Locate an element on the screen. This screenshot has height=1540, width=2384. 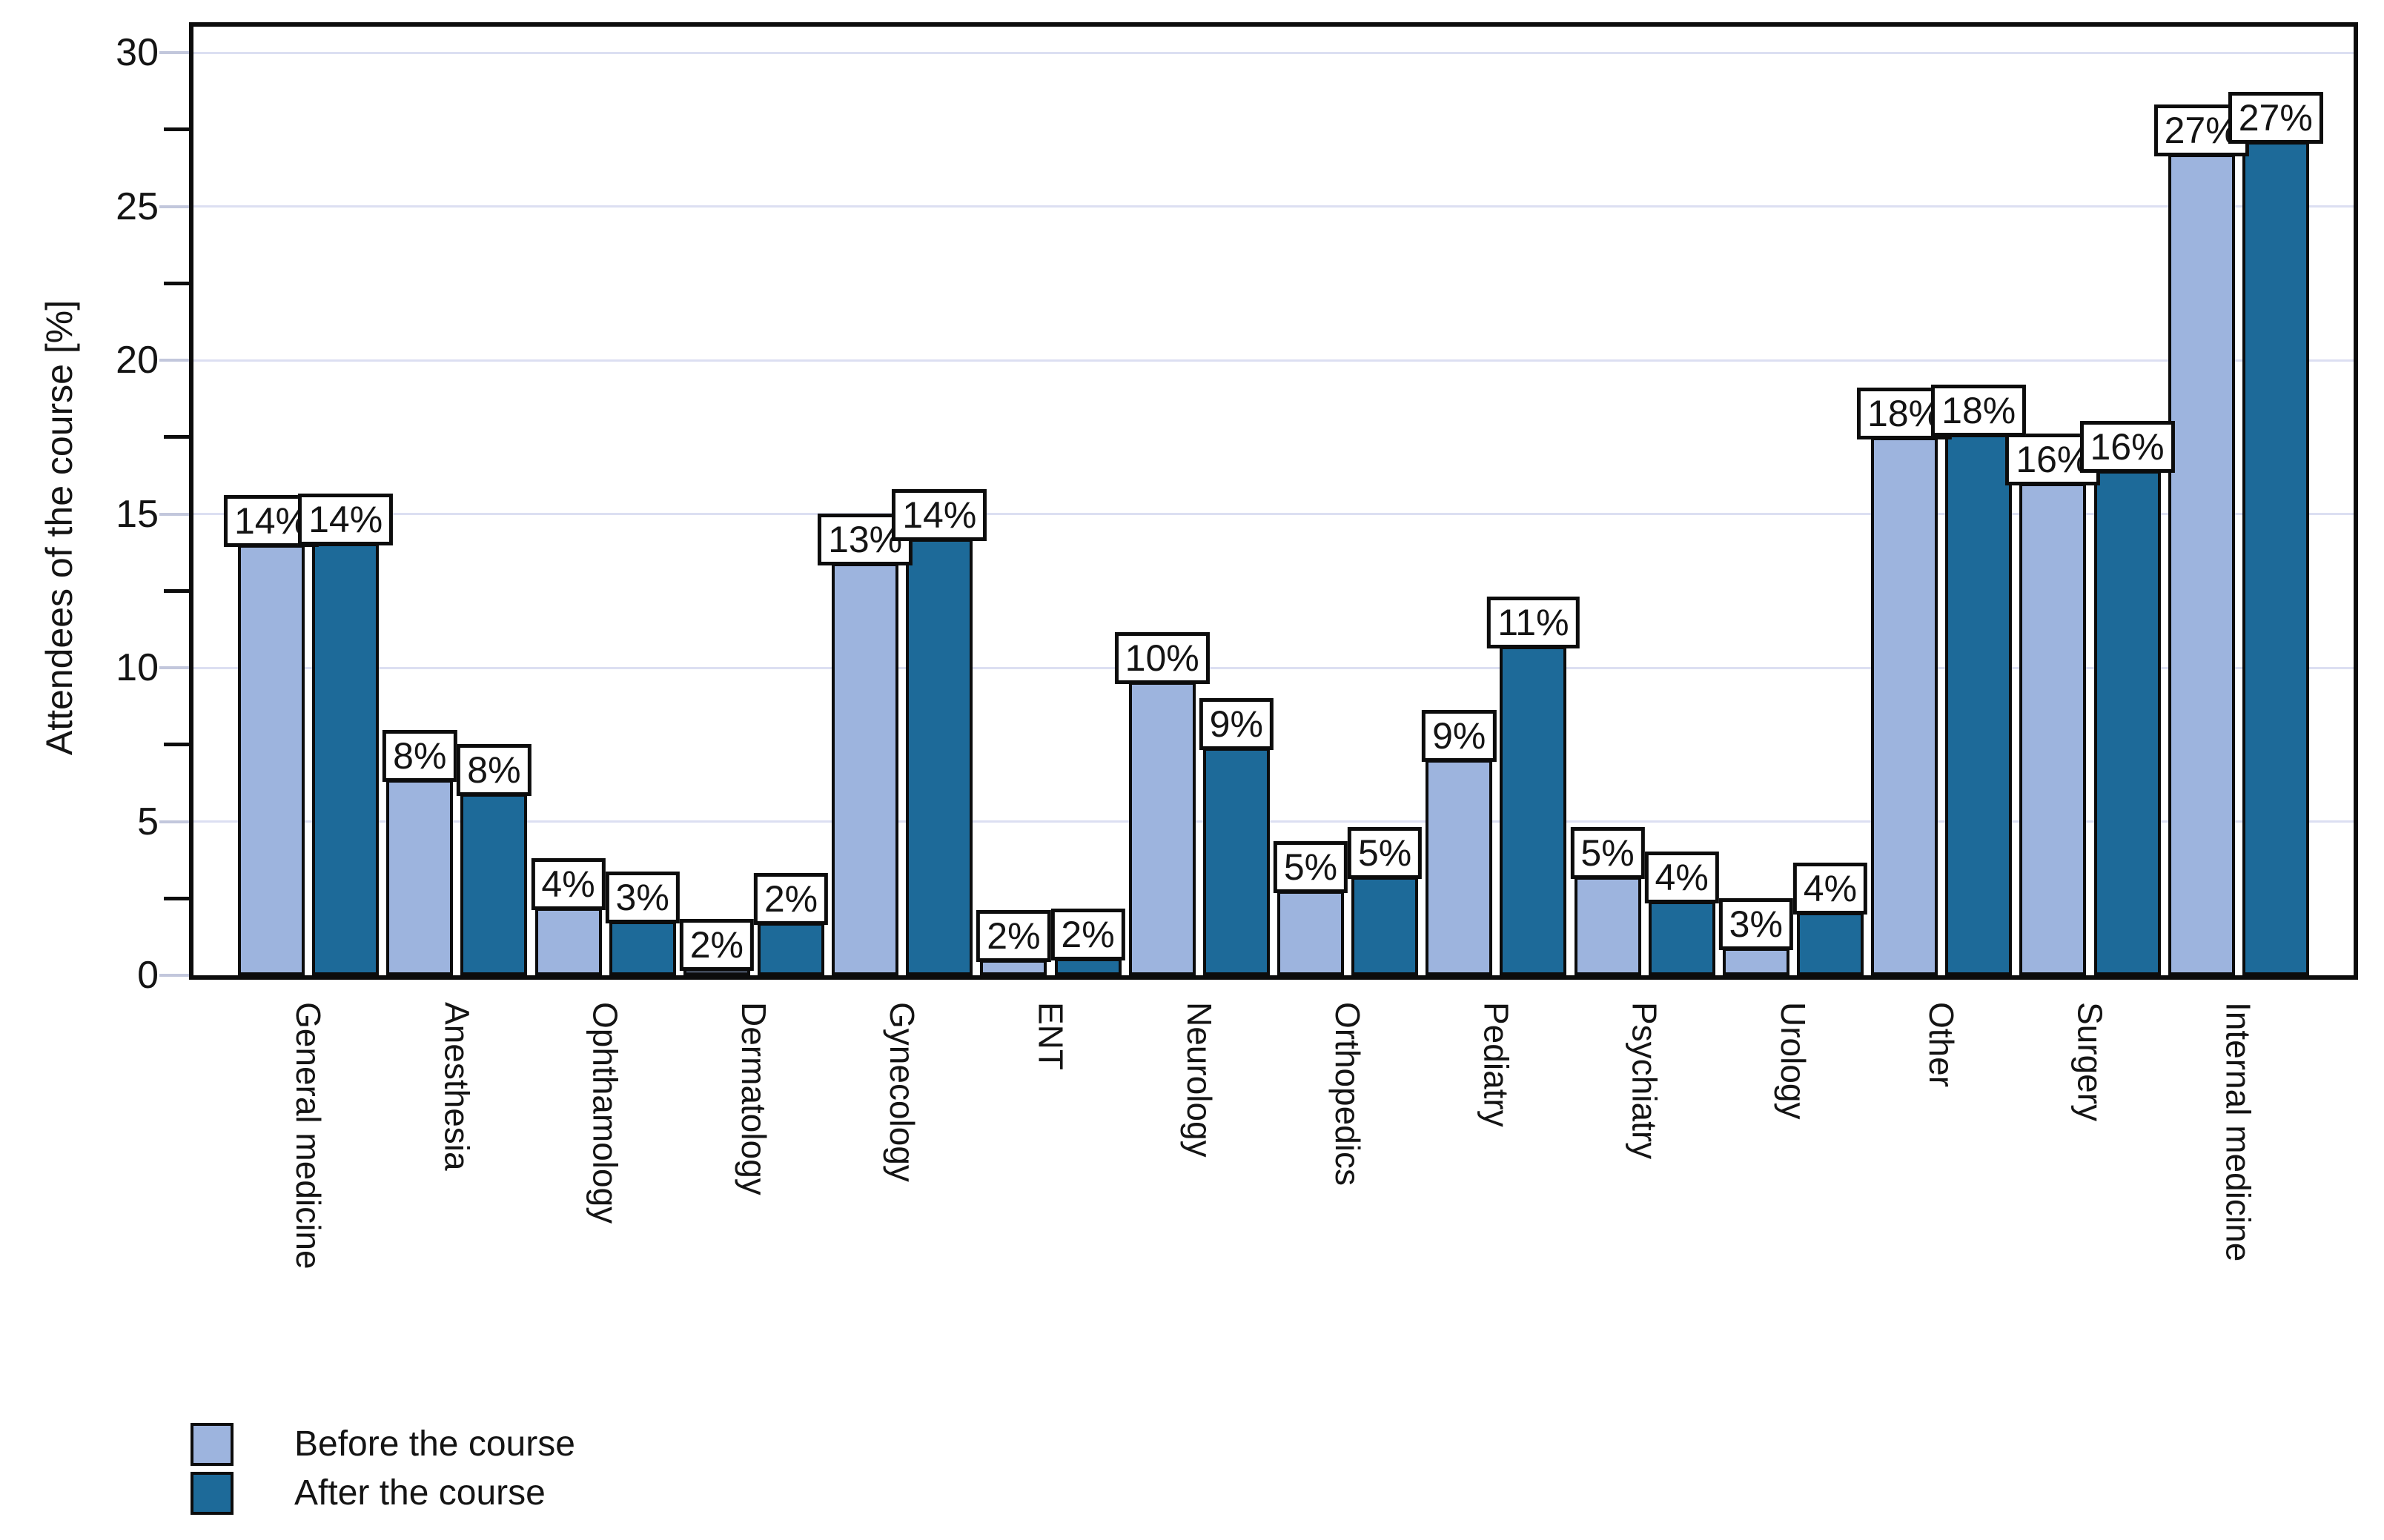
x-label-ent: ENT is located at coordinates (1050, 1036).